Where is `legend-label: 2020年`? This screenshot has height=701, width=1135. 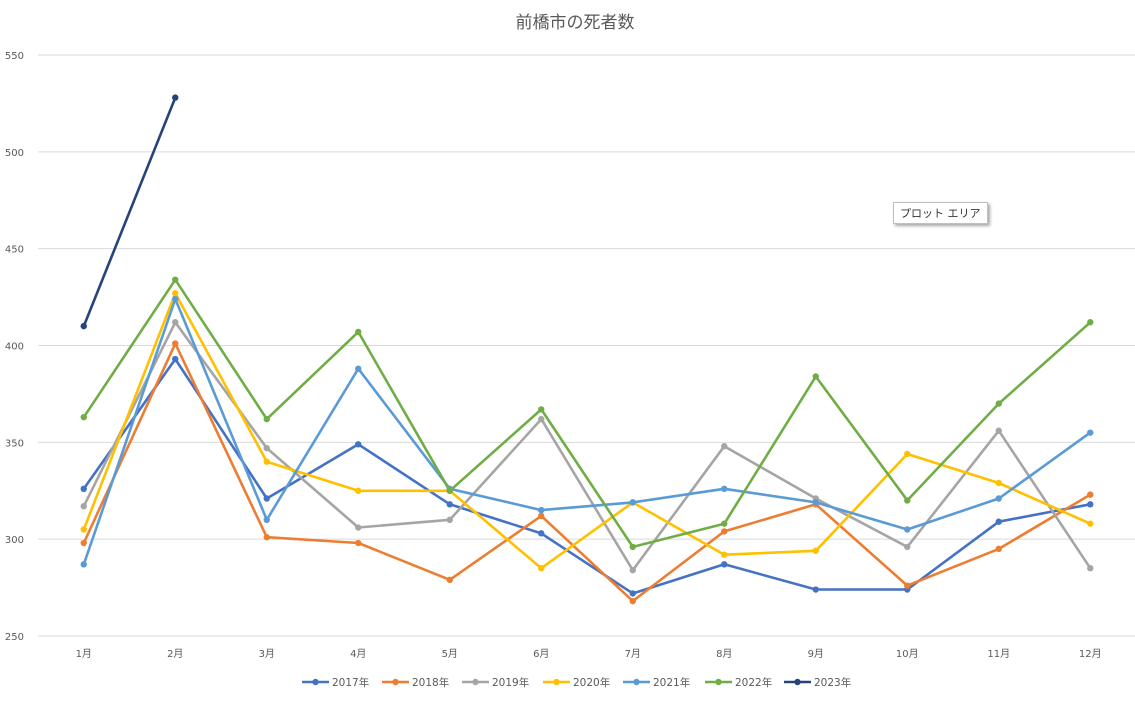 legend-label: 2020年 is located at coordinates (591, 682).